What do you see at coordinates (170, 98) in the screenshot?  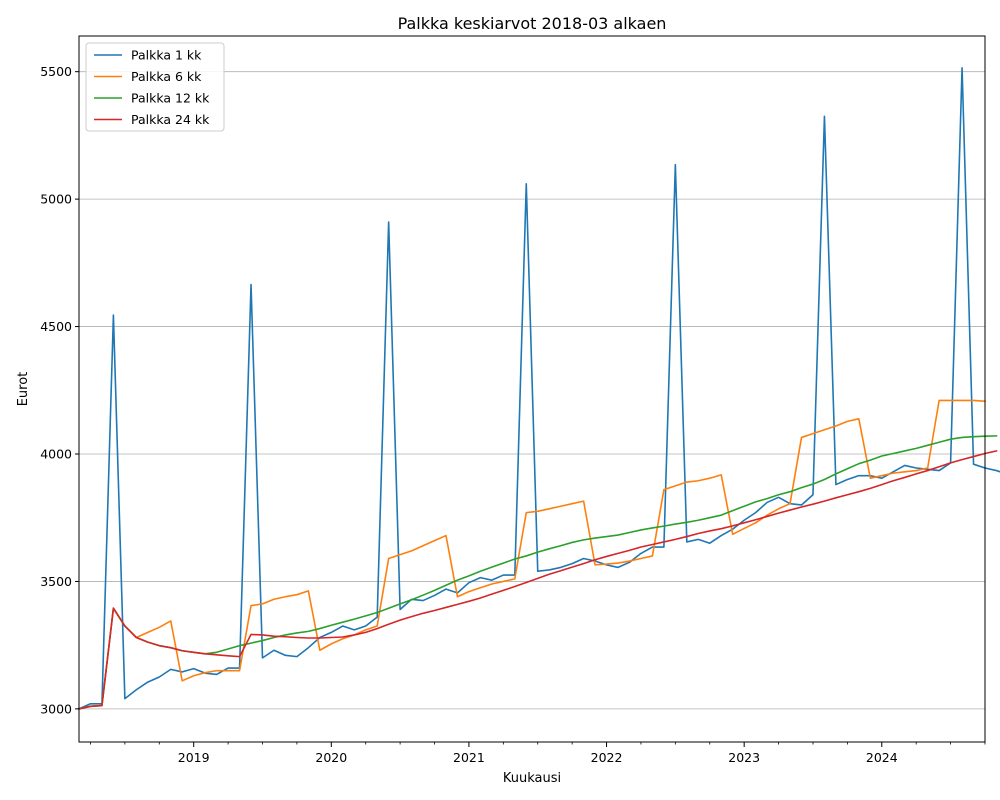 I see `legend-label: Palkka 12 kk` at bounding box center [170, 98].